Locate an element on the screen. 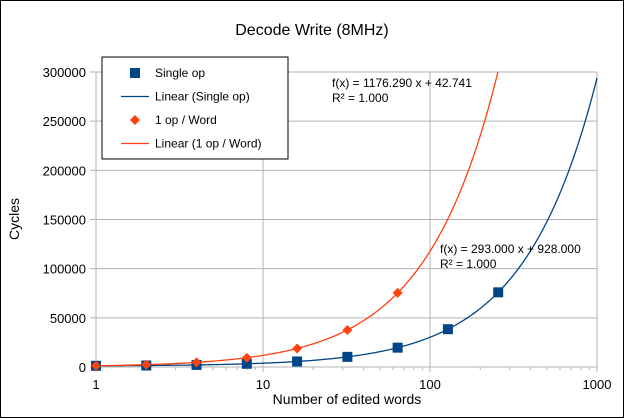  y-tick-label: 300000 is located at coordinates (64, 72).